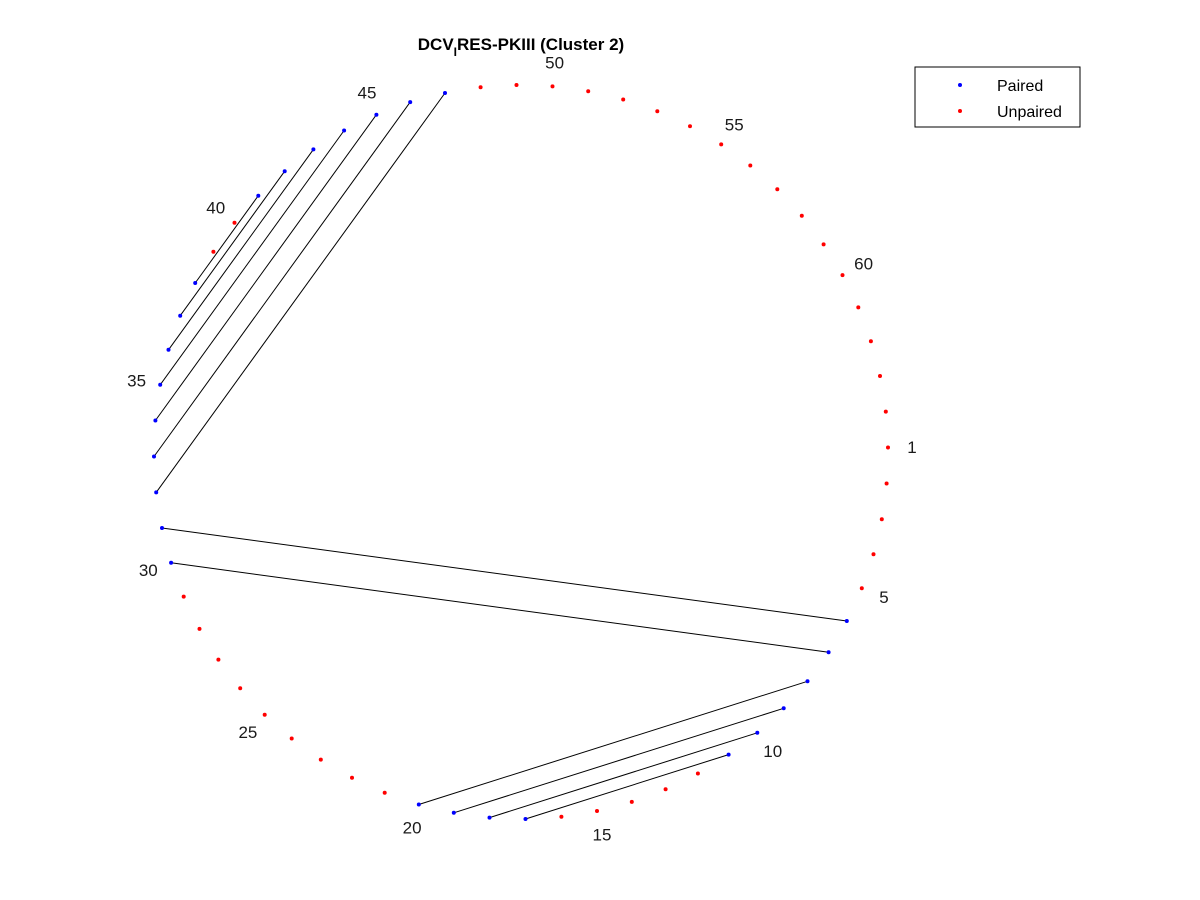 The height and width of the screenshot is (900, 1200). I want to click on legend-marker-unpaired, so click(960, 111).